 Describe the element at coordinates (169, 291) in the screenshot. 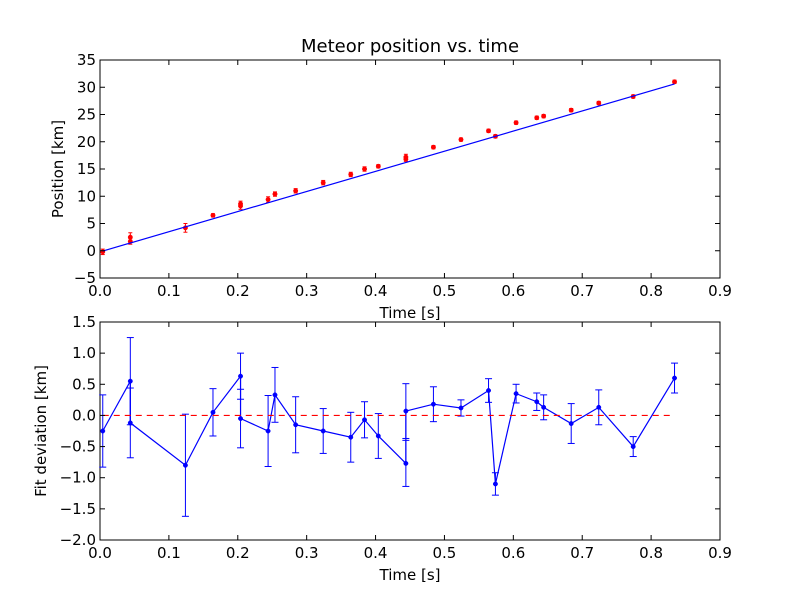

I see `position-x-tick-label: 0.1` at that location.